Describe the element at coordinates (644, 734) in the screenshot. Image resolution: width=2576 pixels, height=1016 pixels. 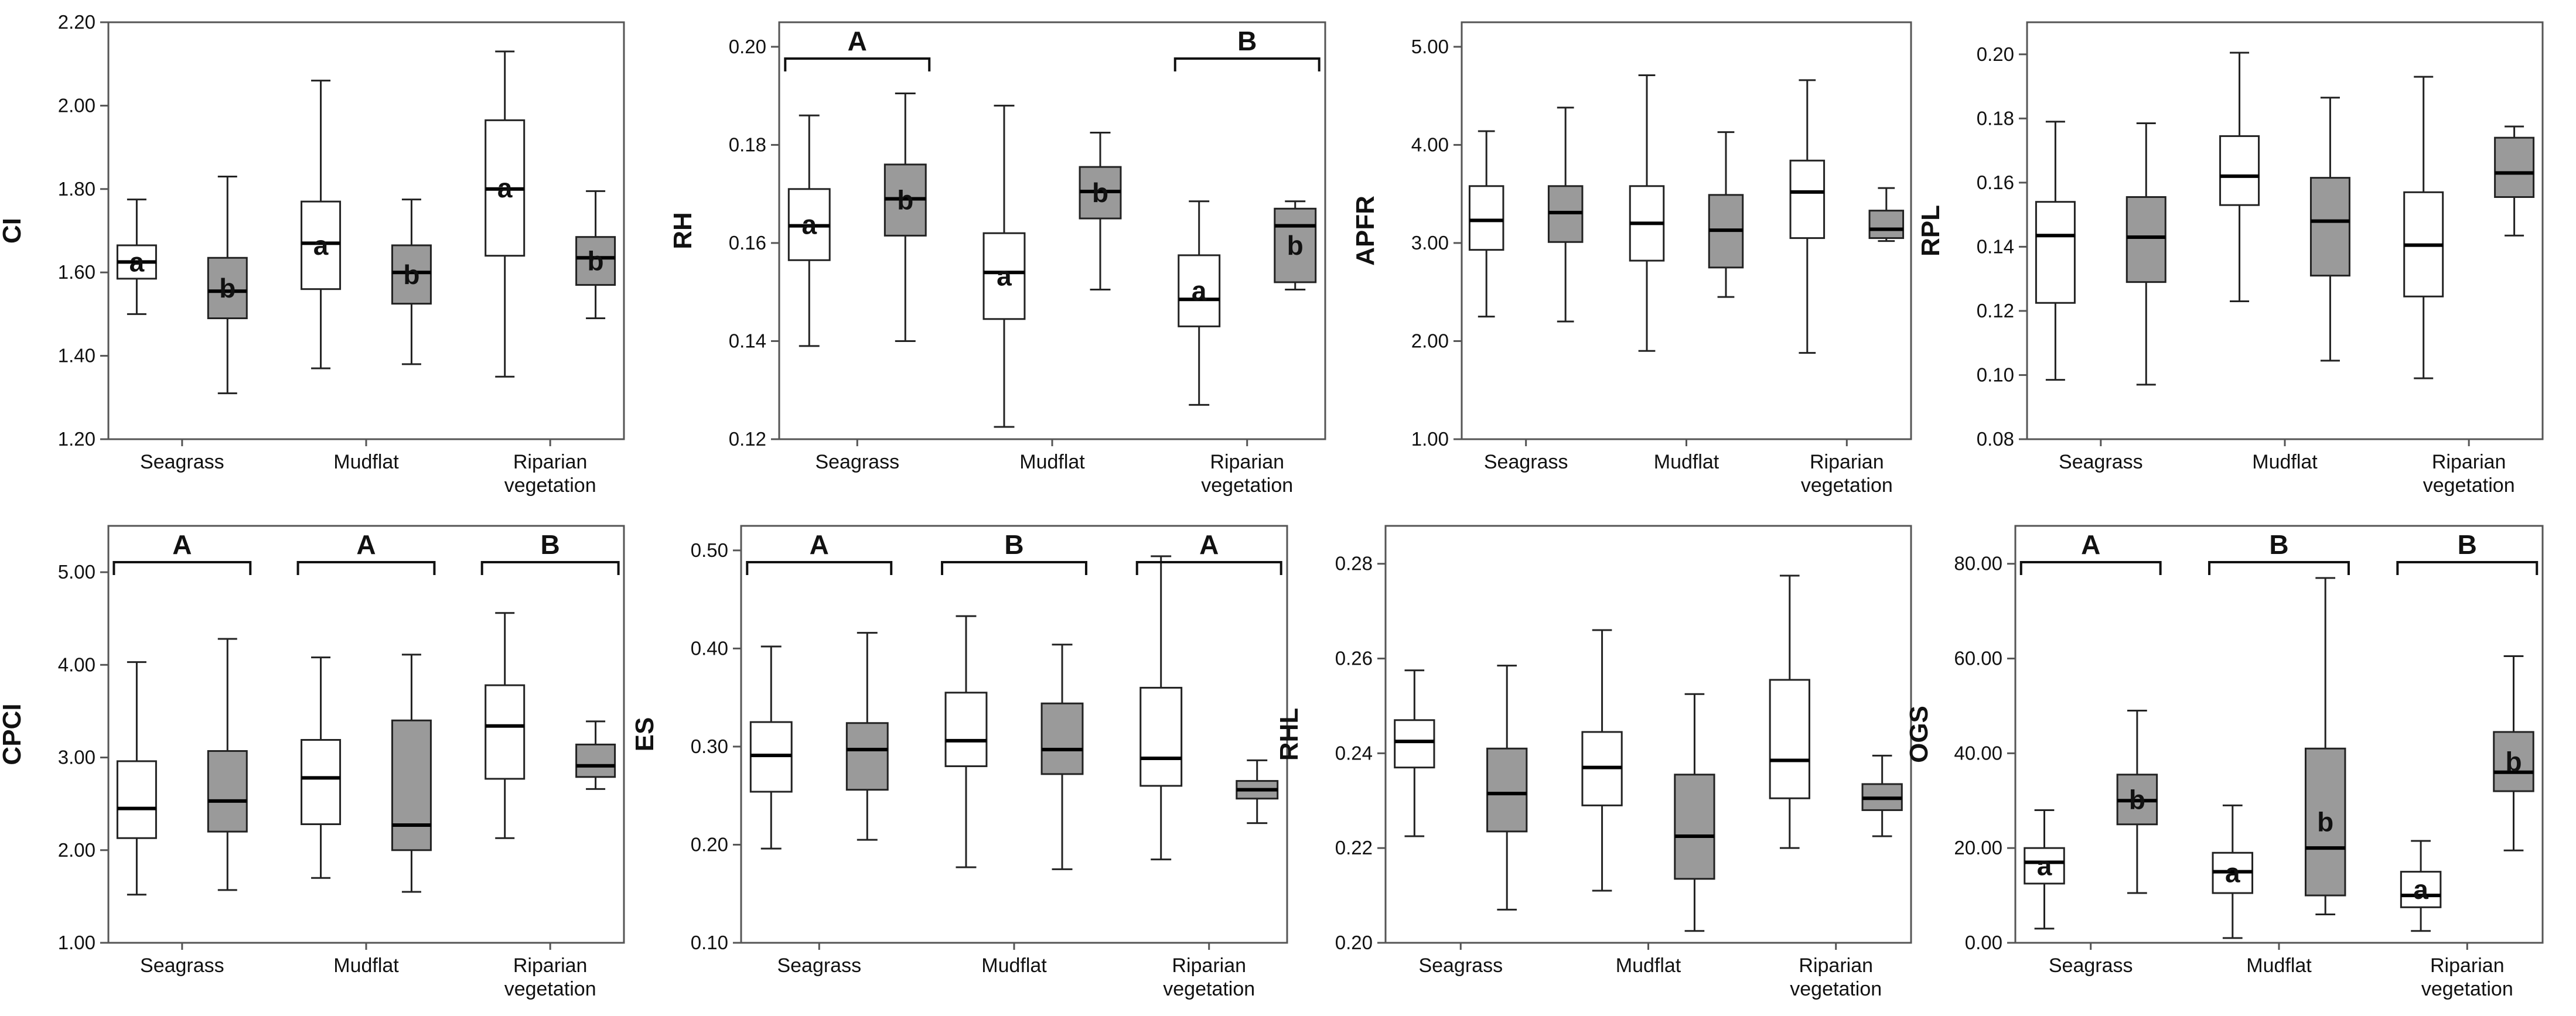
I see `y-axis-label: ES` at that location.